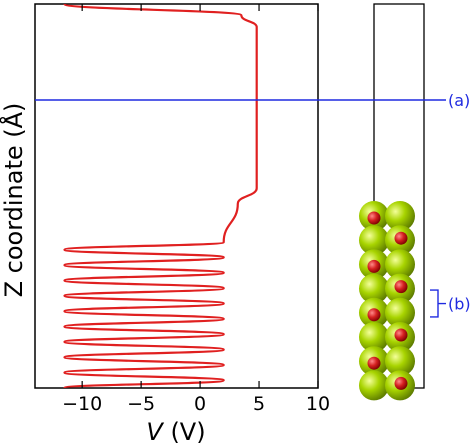  I want to click on atom-slab, so click(387, 301).